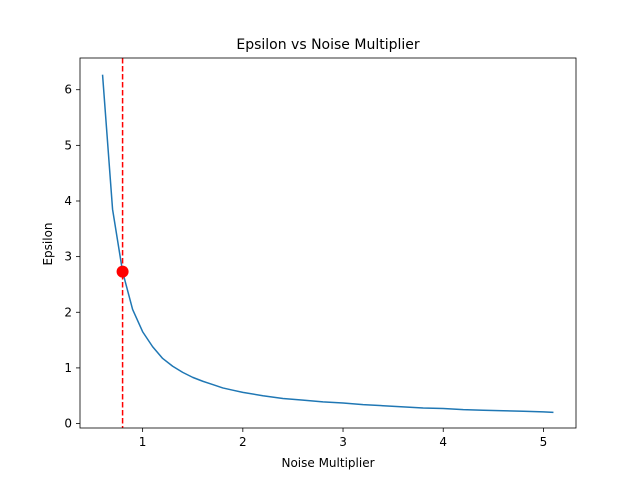 The width and height of the screenshot is (640, 480). What do you see at coordinates (68, 312) in the screenshot?
I see `y-tick-label: 2` at bounding box center [68, 312].